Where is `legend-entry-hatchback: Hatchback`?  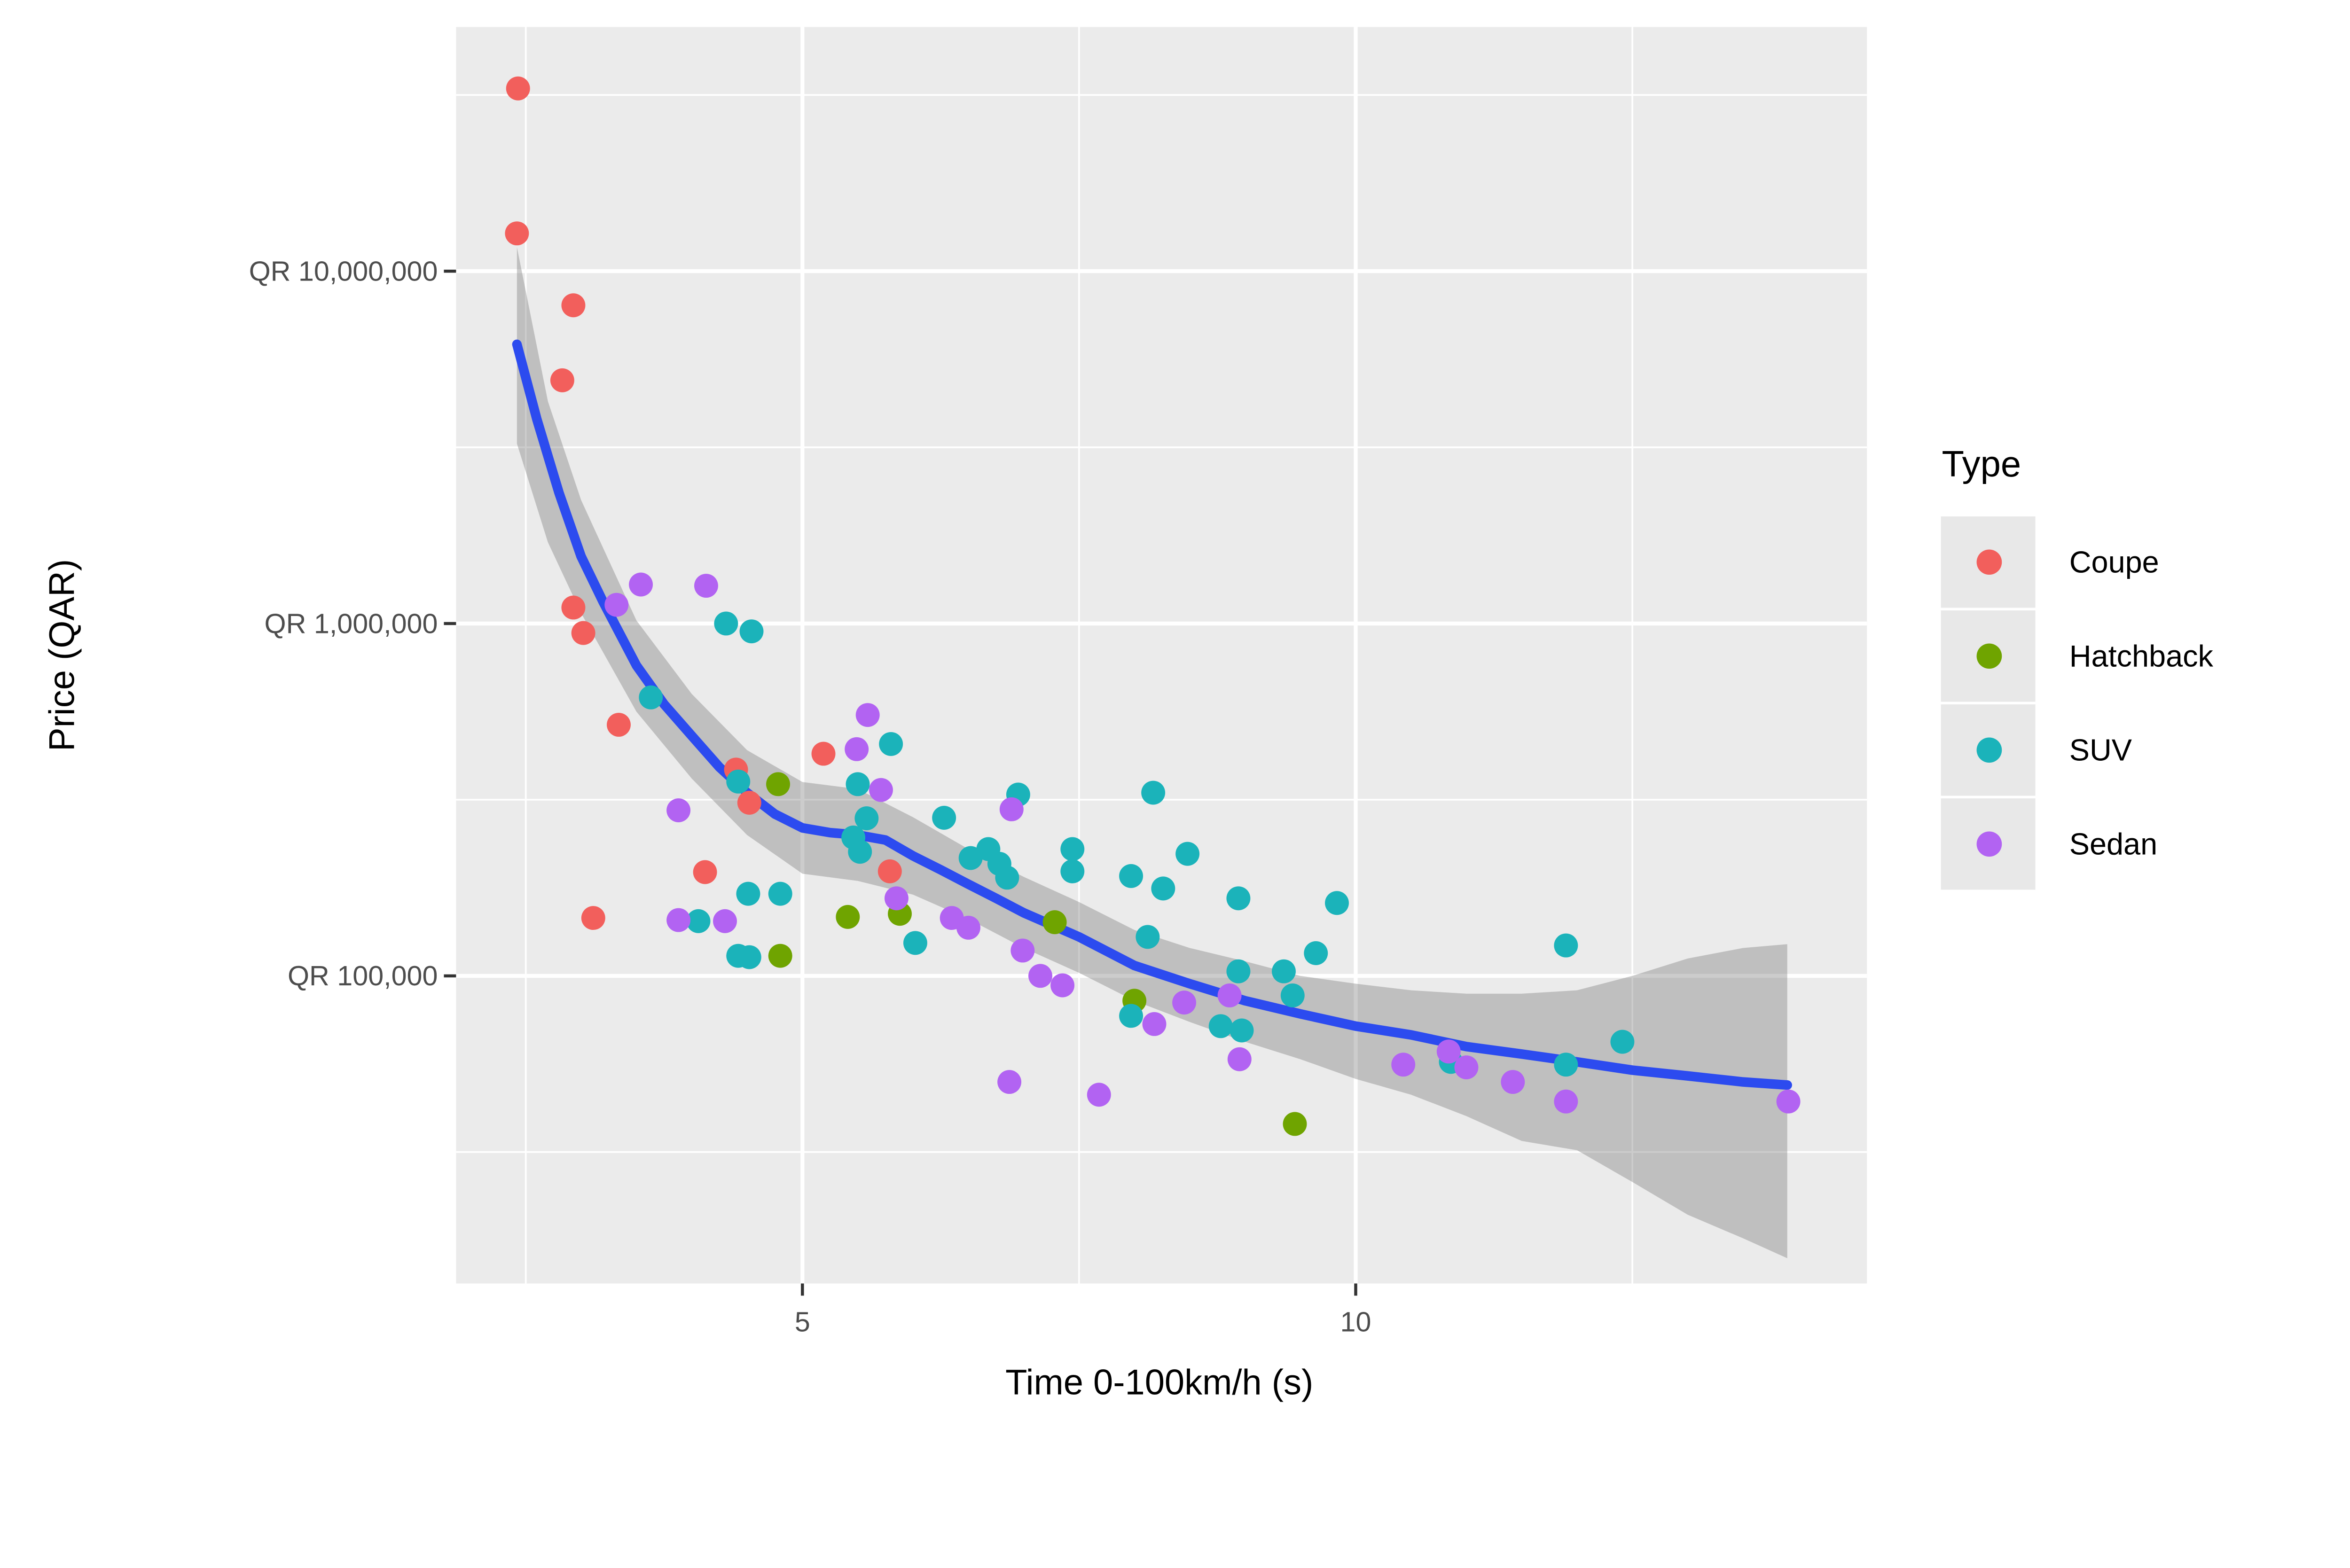
legend-entry-hatchback: Hatchback is located at coordinates (2077, 656).